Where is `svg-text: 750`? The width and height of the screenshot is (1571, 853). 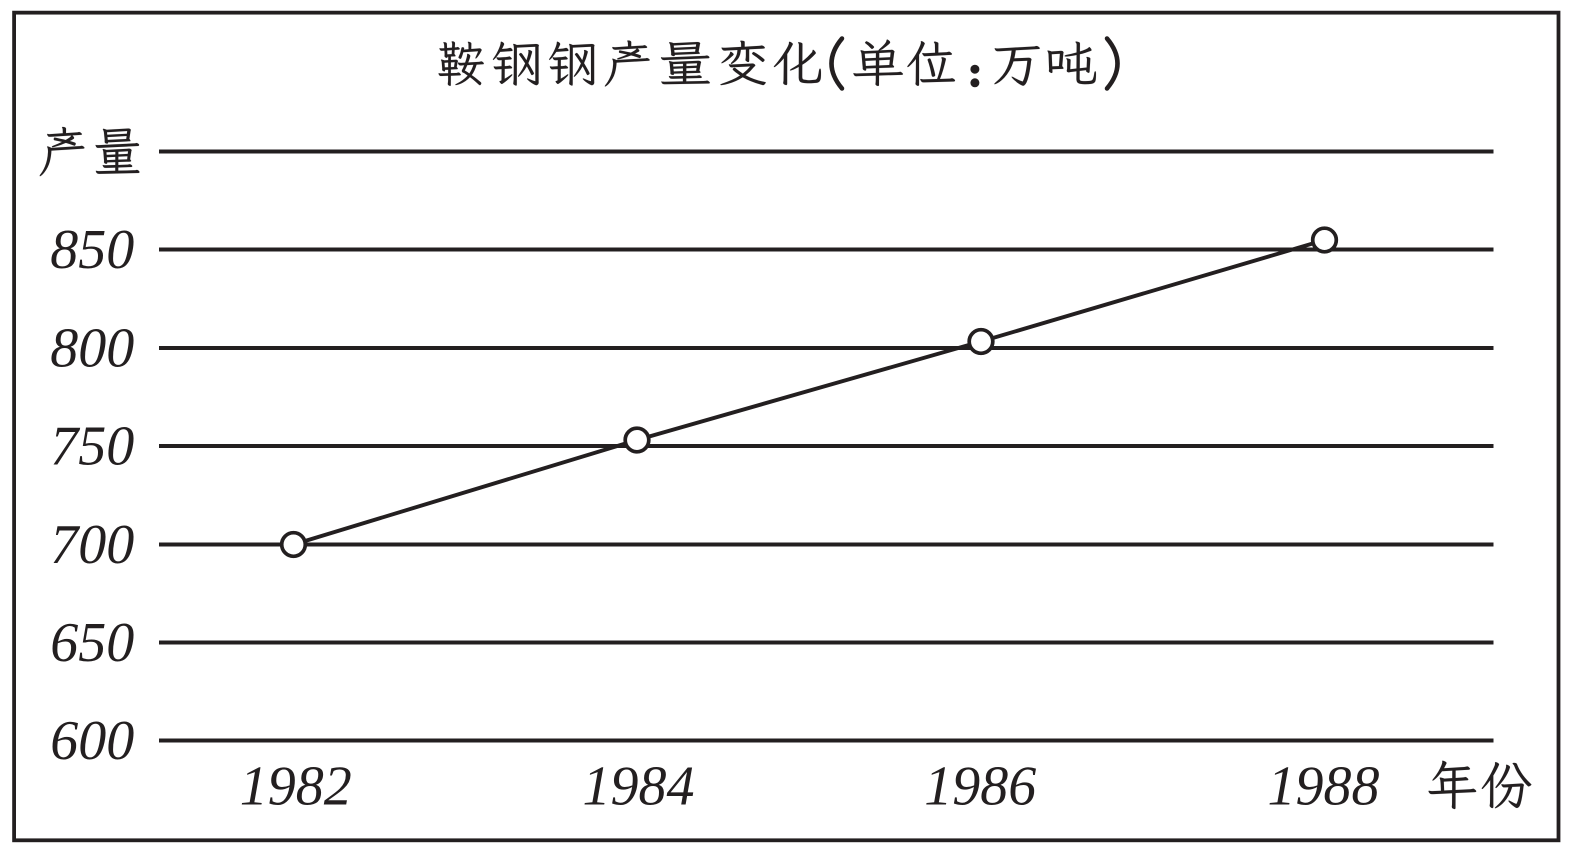 svg-text: 750 is located at coordinates (92, 447).